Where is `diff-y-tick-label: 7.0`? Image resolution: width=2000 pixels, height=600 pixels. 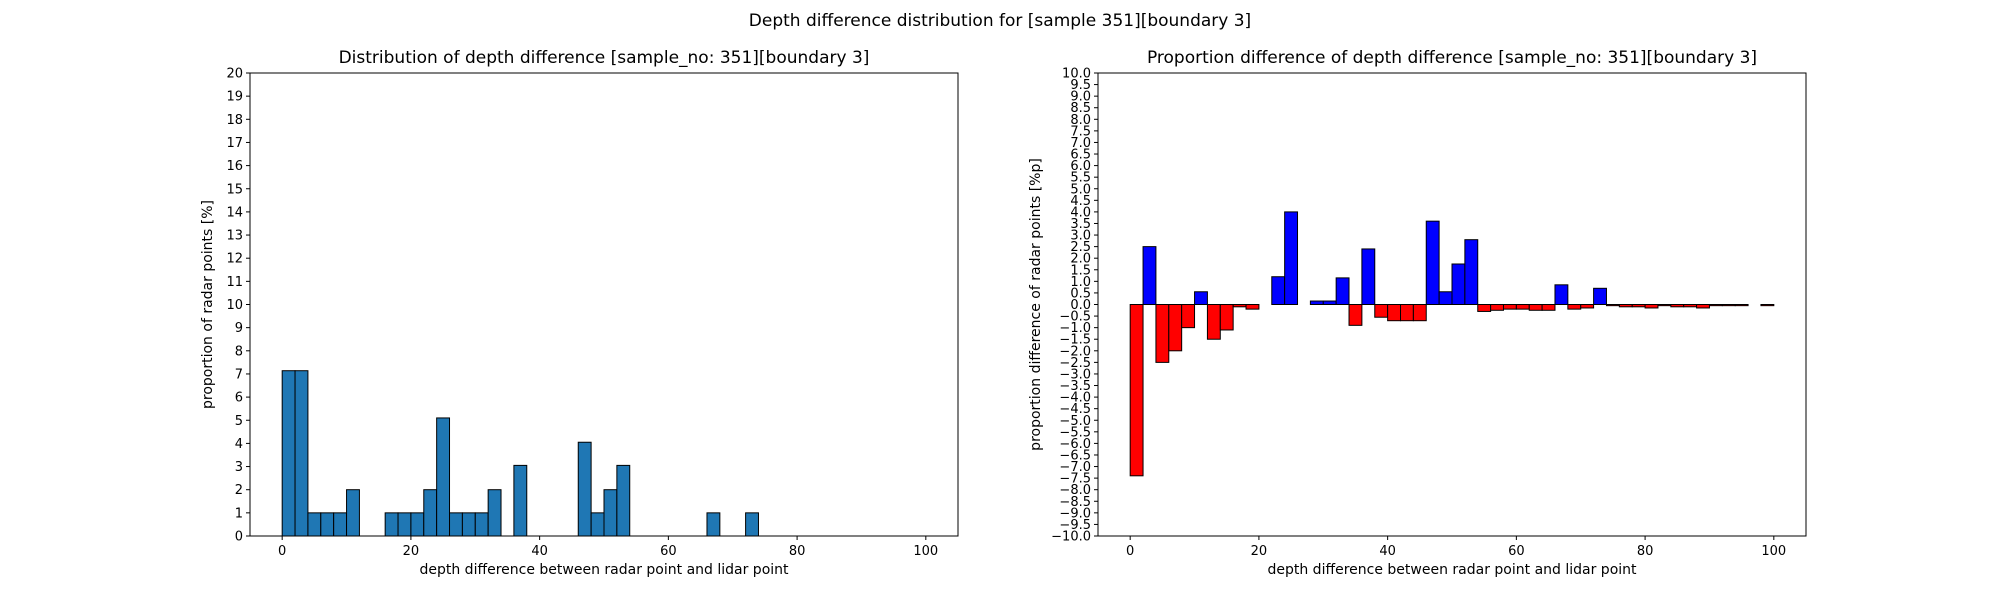
diff-y-tick-label: 7.0 is located at coordinates (1080, 143).